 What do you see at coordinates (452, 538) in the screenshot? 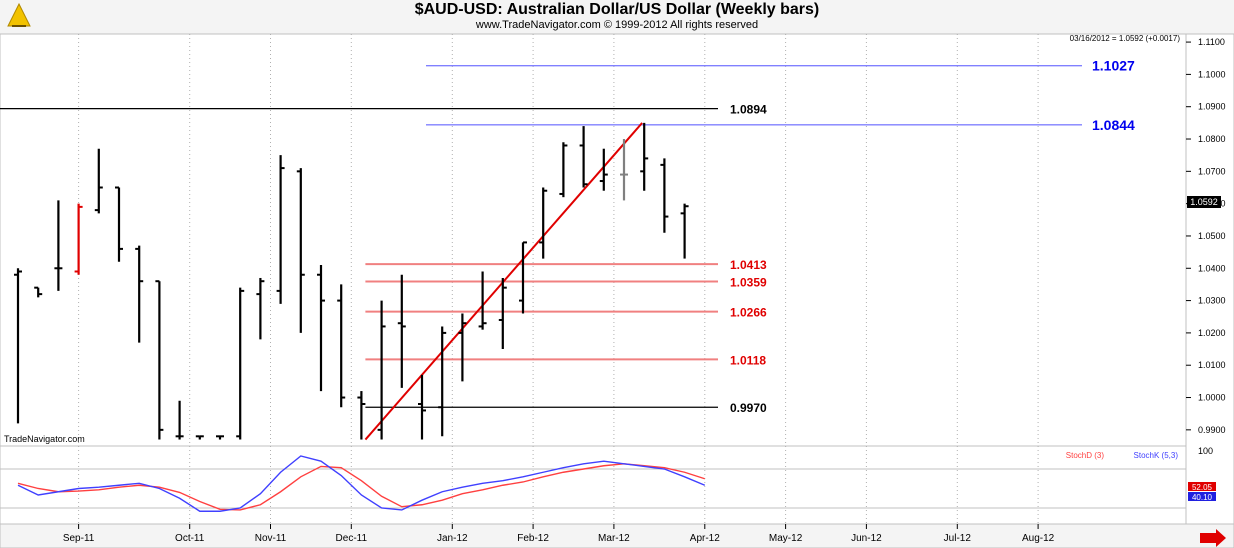
I see `x-tick-label: Jan-12` at bounding box center [452, 538].